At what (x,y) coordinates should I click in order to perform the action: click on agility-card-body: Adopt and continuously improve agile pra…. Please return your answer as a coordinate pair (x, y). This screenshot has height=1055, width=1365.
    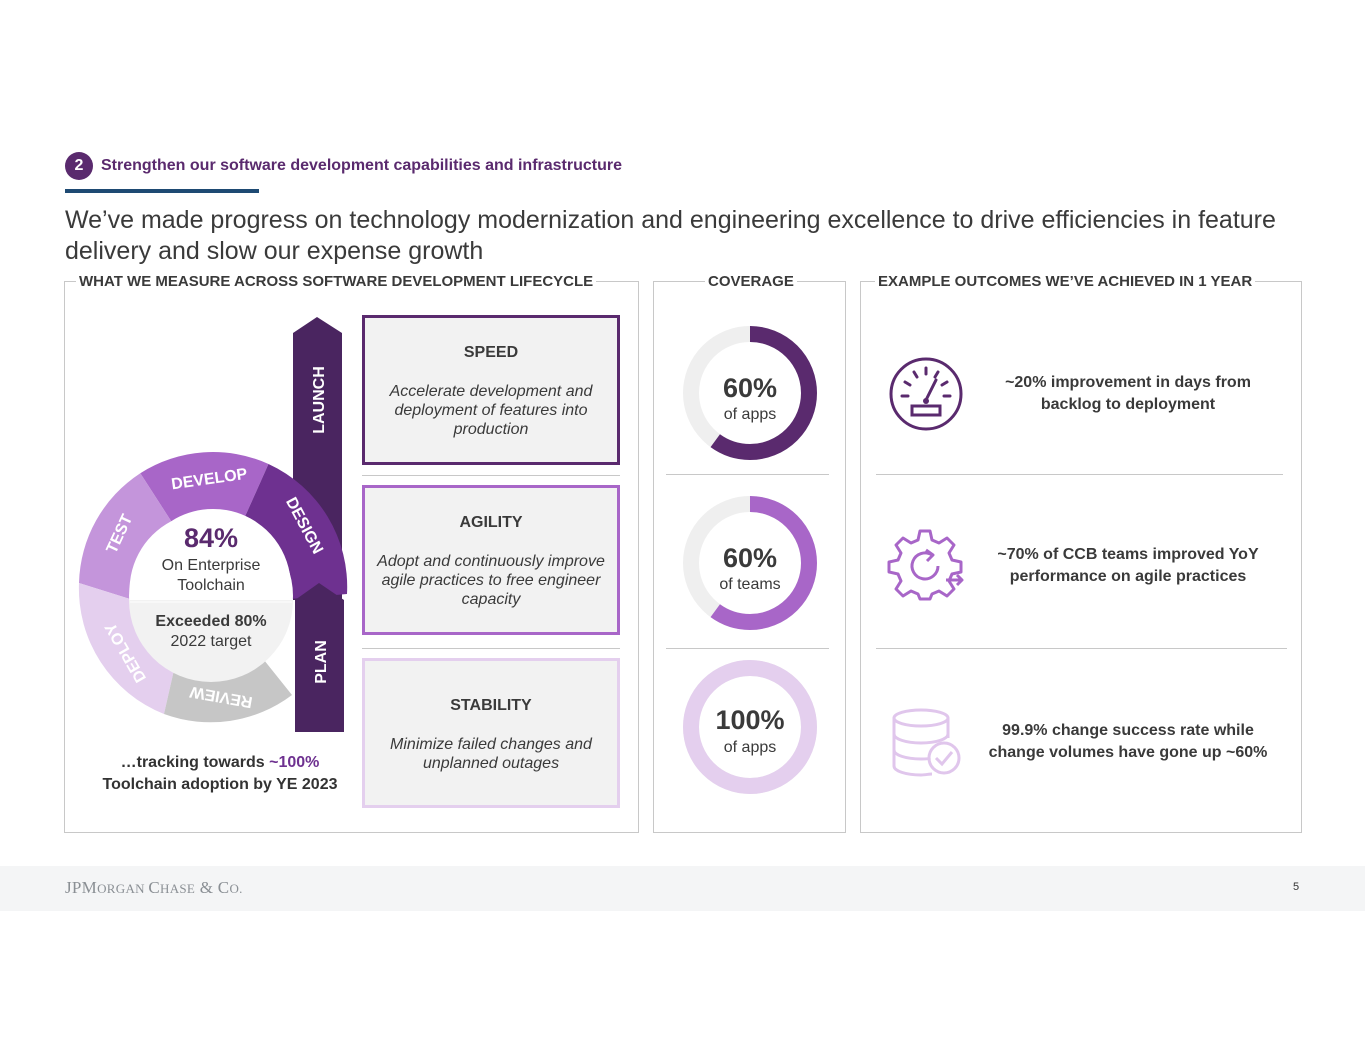
    Looking at the image, I should click on (491, 580).